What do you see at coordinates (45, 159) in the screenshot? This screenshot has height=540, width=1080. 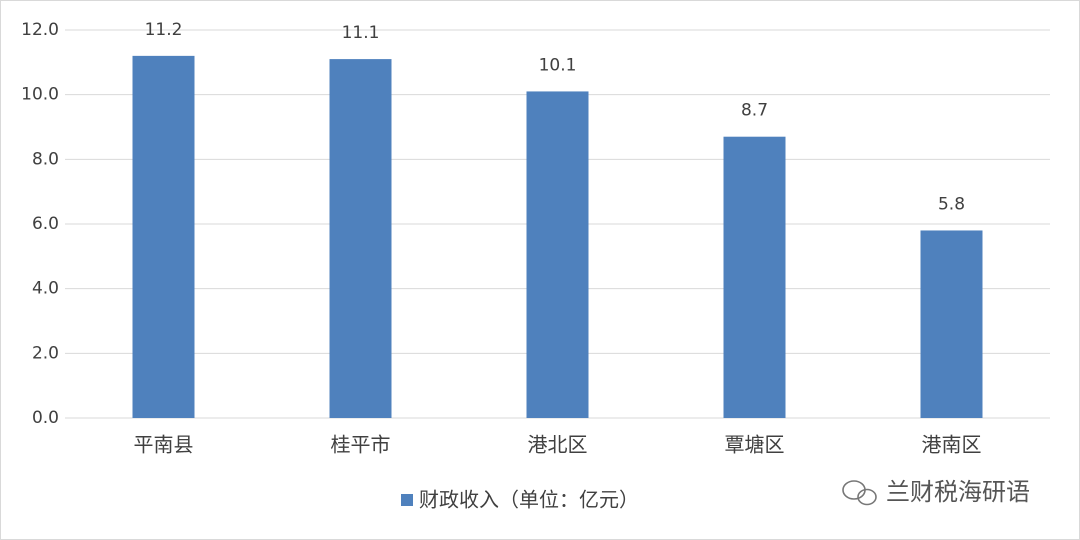 I see `y-tick-label: 8.0` at bounding box center [45, 159].